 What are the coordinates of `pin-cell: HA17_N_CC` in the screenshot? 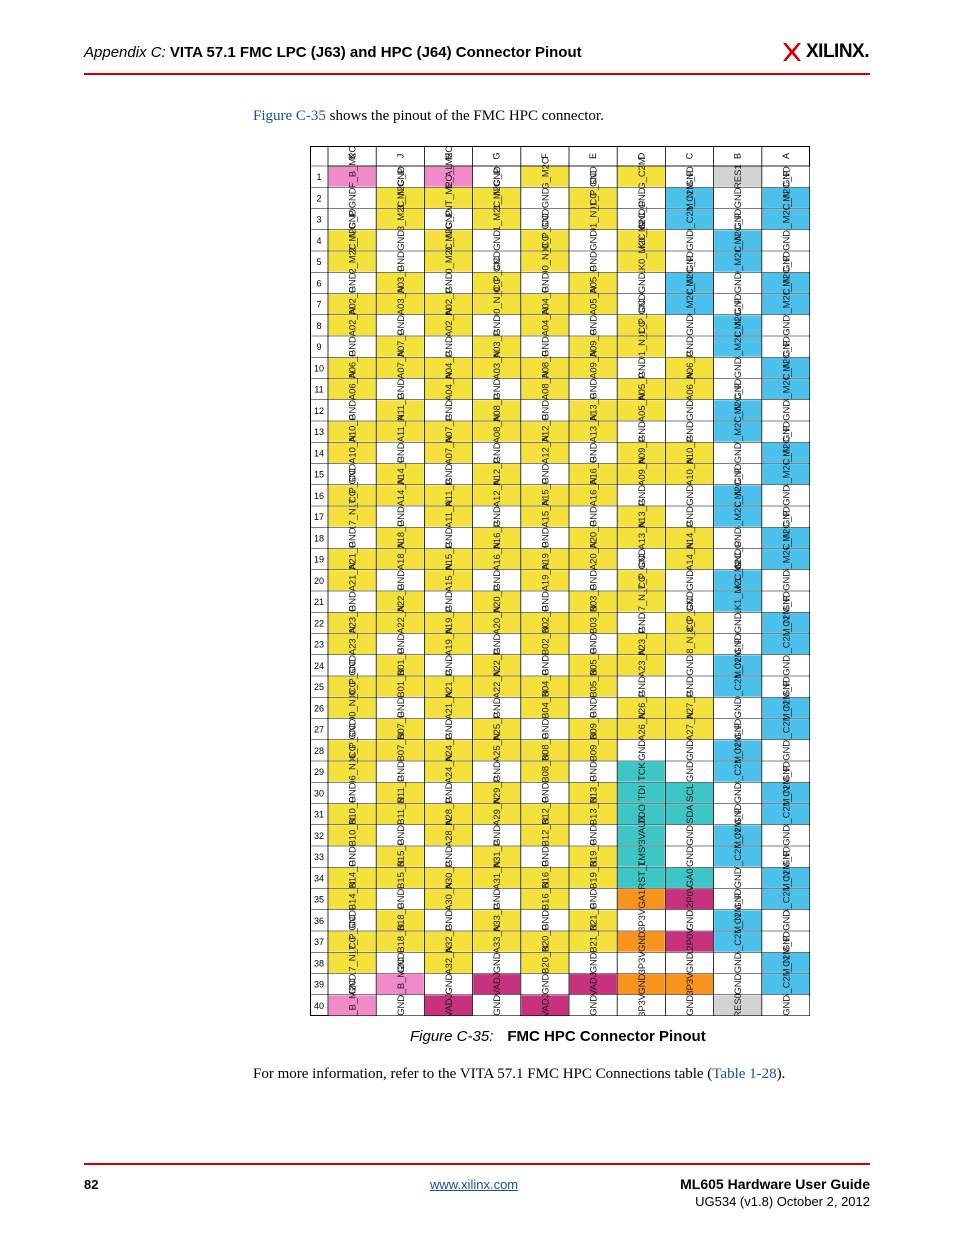 It's located at (352, 516).